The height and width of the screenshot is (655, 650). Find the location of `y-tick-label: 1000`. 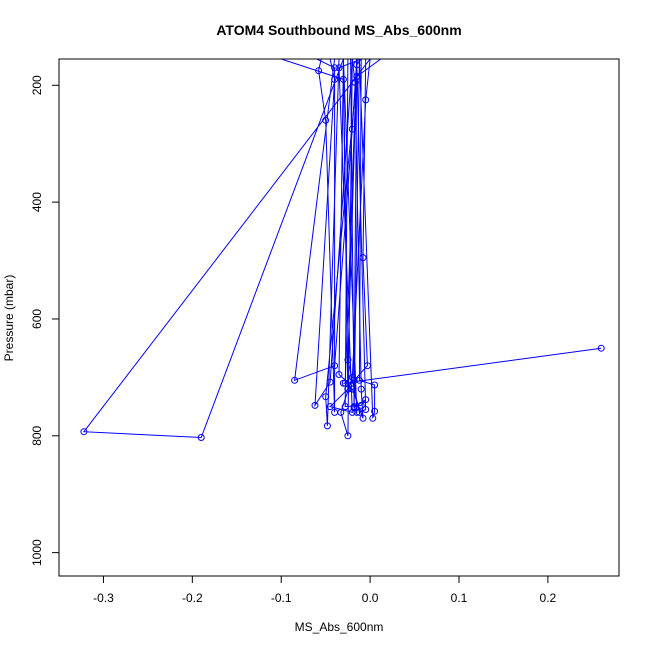

y-tick-label: 1000 is located at coordinates (37, 552).